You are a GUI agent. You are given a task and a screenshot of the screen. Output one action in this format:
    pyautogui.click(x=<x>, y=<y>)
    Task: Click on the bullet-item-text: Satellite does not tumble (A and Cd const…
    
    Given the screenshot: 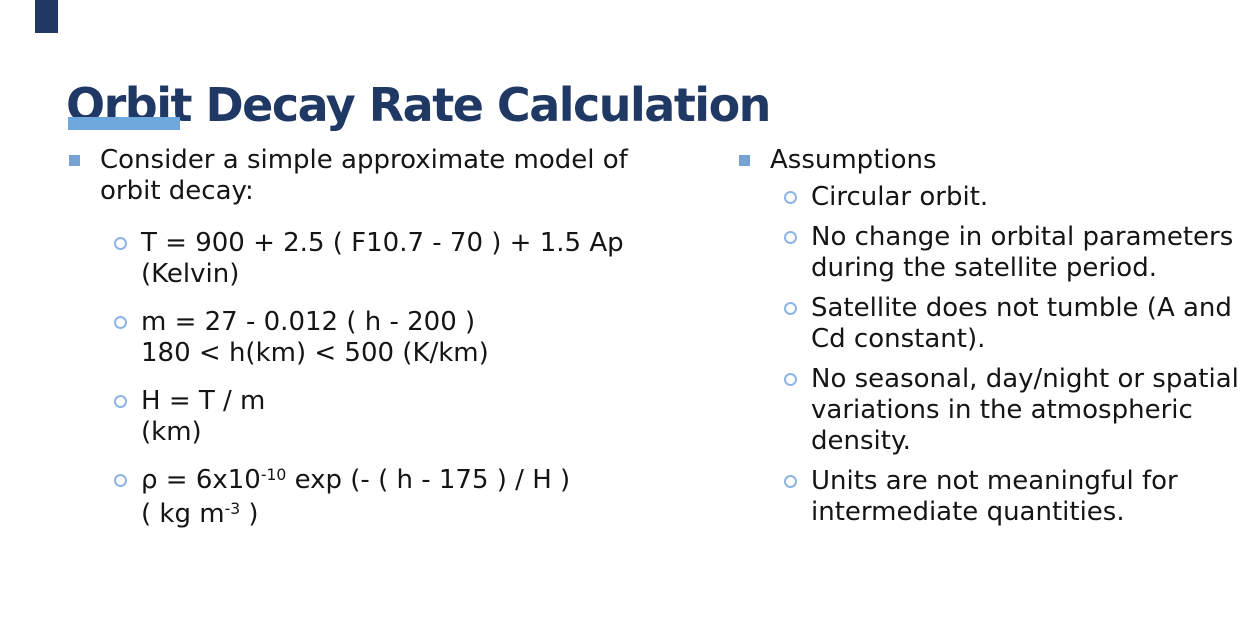 What is the action you would take?
    pyautogui.click(x=1021, y=324)
    